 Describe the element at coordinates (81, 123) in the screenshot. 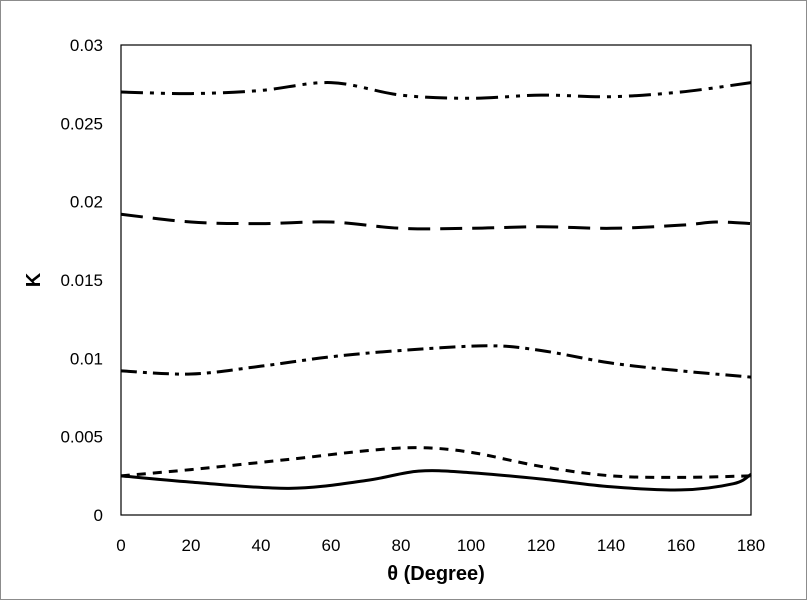

I see `y-tick-label: 0.025` at that location.